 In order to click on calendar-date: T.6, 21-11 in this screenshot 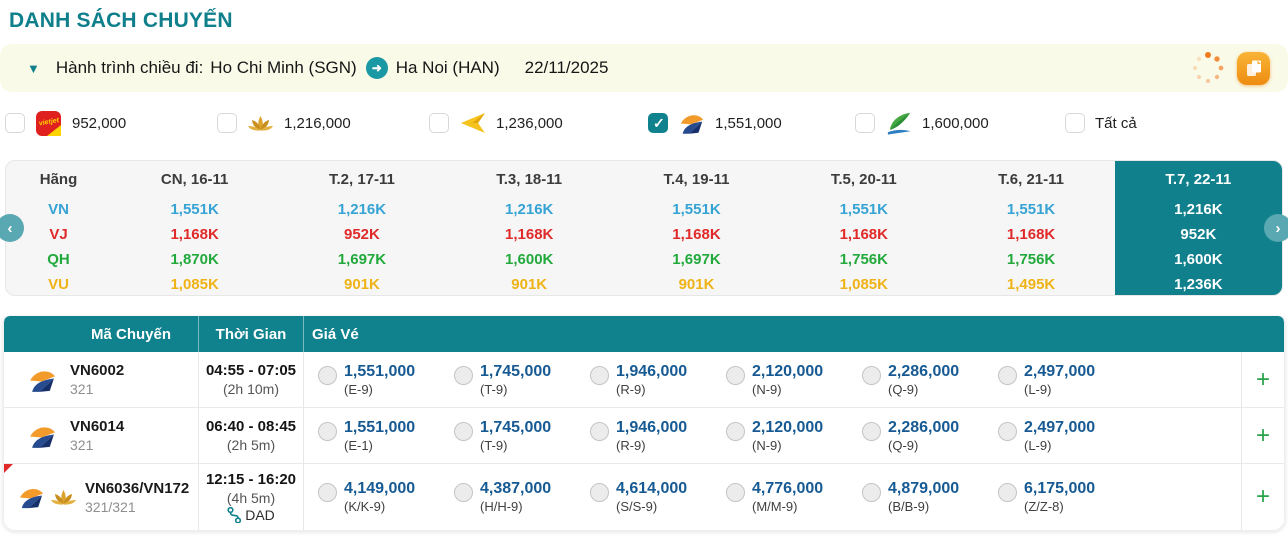, I will do `click(1031, 179)`.